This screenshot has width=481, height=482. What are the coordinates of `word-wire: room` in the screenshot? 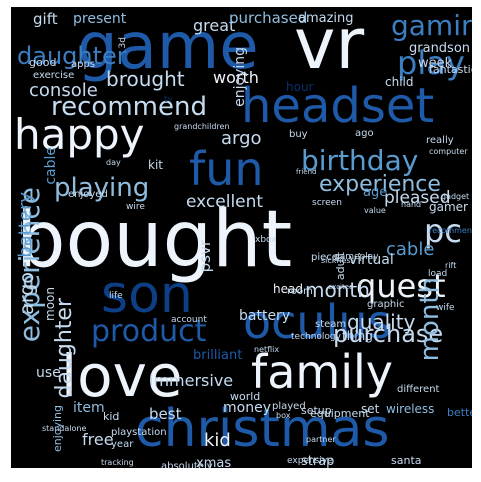 It's located at (300, 291).